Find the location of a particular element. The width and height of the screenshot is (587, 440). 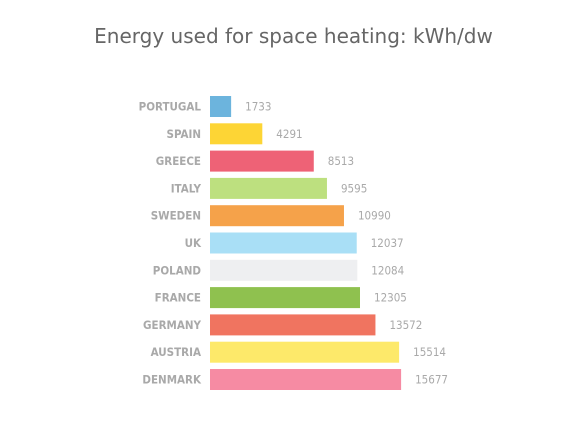

value-label: 10990 is located at coordinates (374, 216).